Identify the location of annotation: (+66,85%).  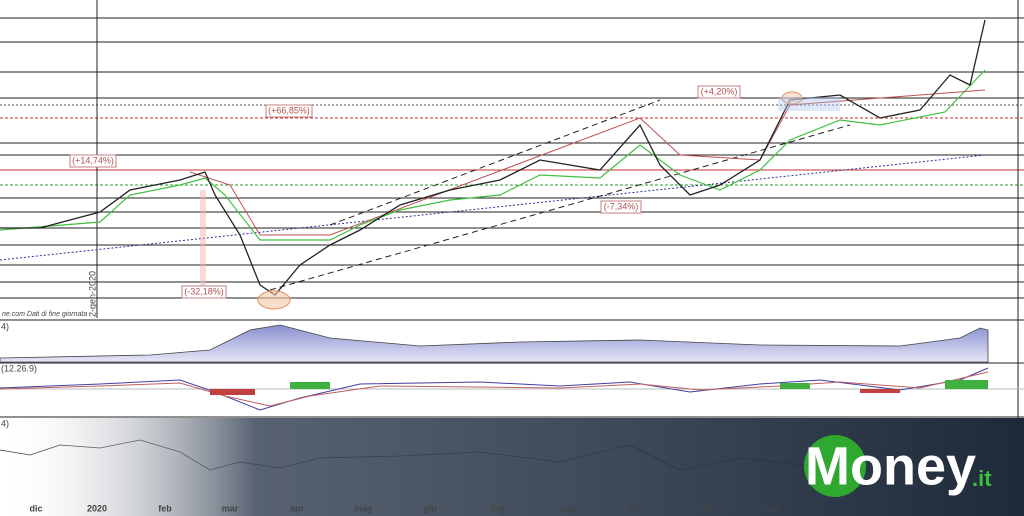
(289, 110).